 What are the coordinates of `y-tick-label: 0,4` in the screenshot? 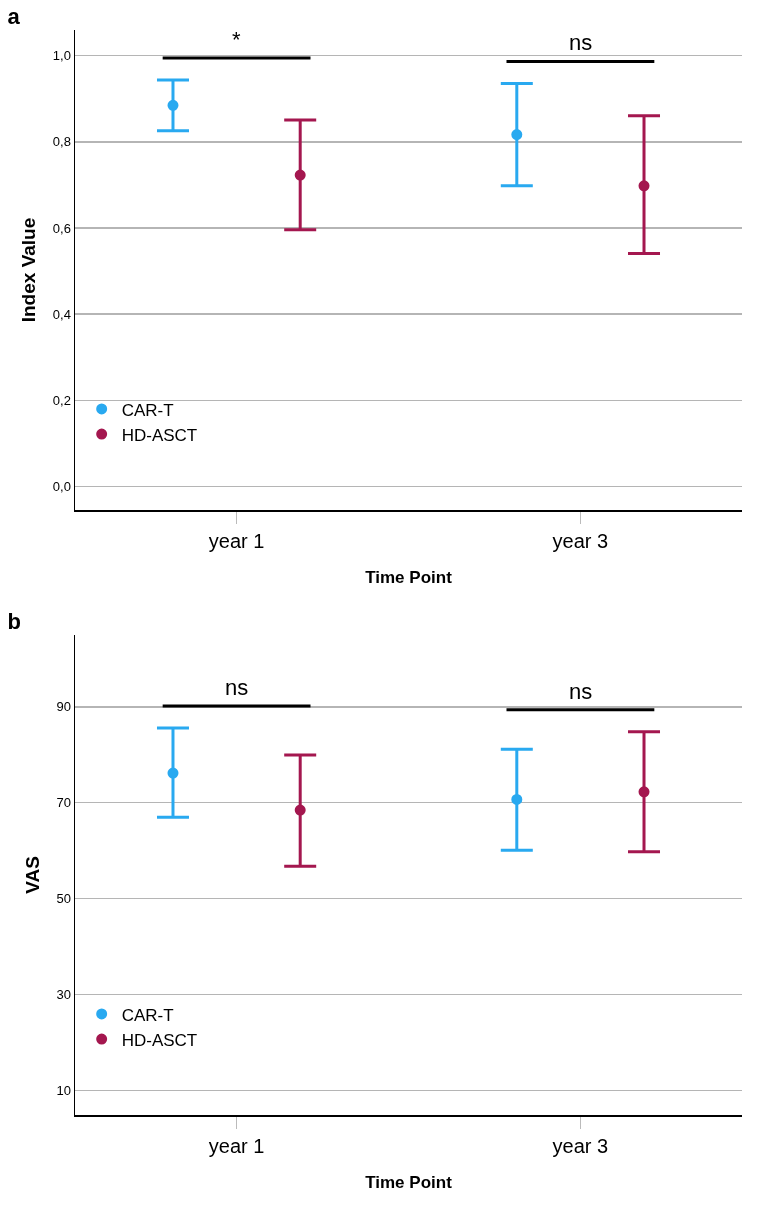 It's located at (61, 314).